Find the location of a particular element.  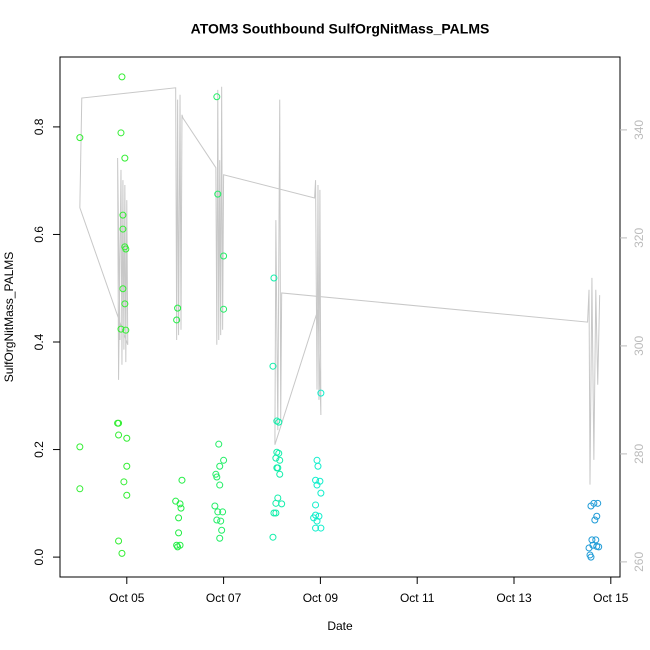

x-tick-label: Oct 07 is located at coordinates (224, 598).